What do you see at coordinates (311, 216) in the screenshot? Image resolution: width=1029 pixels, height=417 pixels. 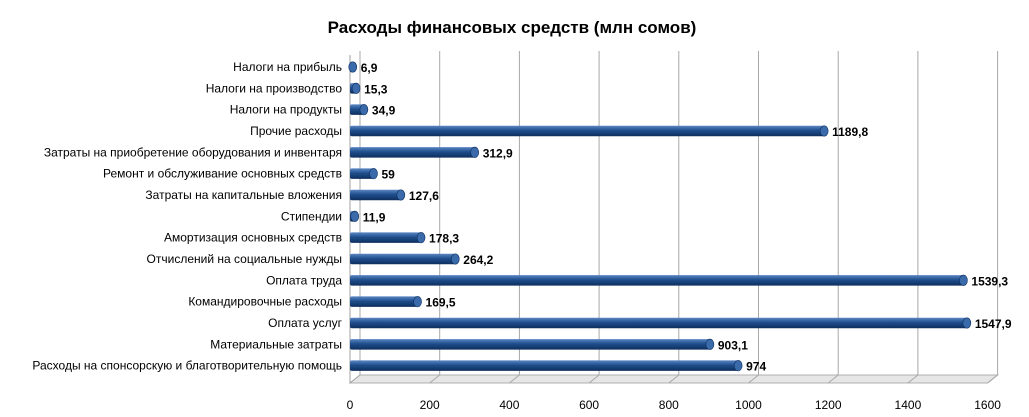 I see `category-label: Стипендии` at bounding box center [311, 216].